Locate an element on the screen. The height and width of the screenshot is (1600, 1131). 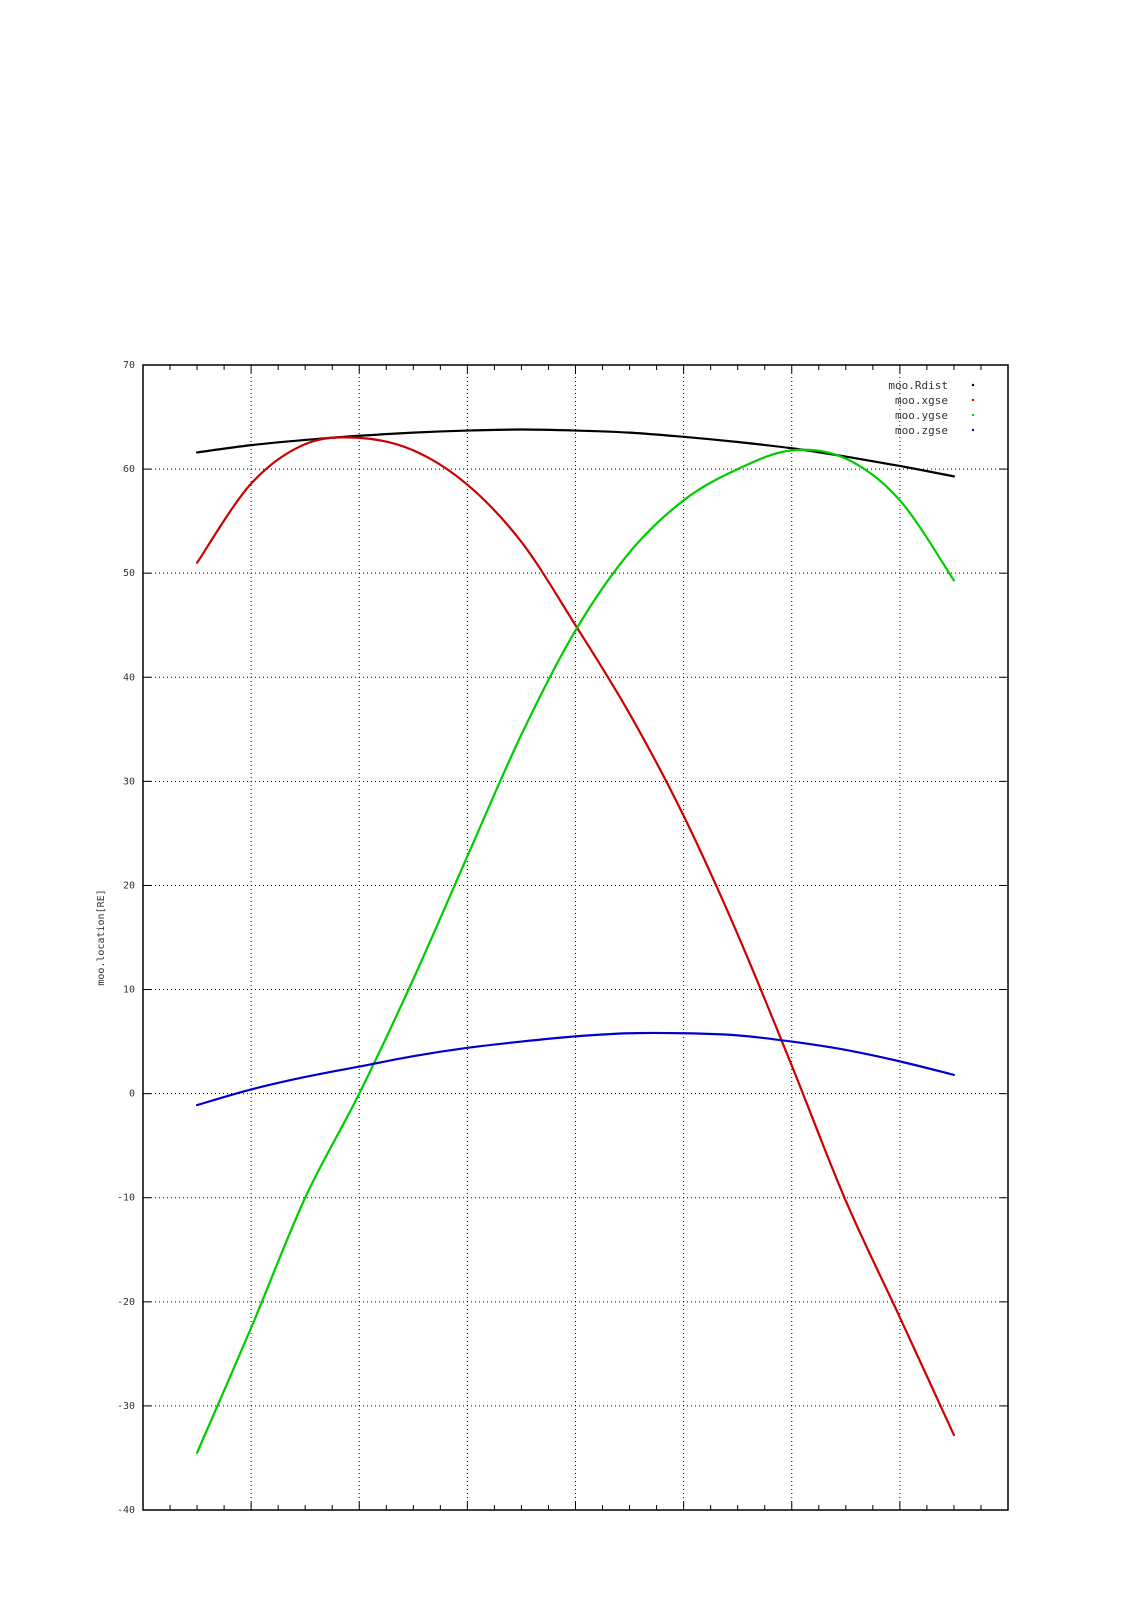
y-tick-labels: -40 -30 -20 -10 0 10 20 30 40 50 60 70 is located at coordinates (126, 938).